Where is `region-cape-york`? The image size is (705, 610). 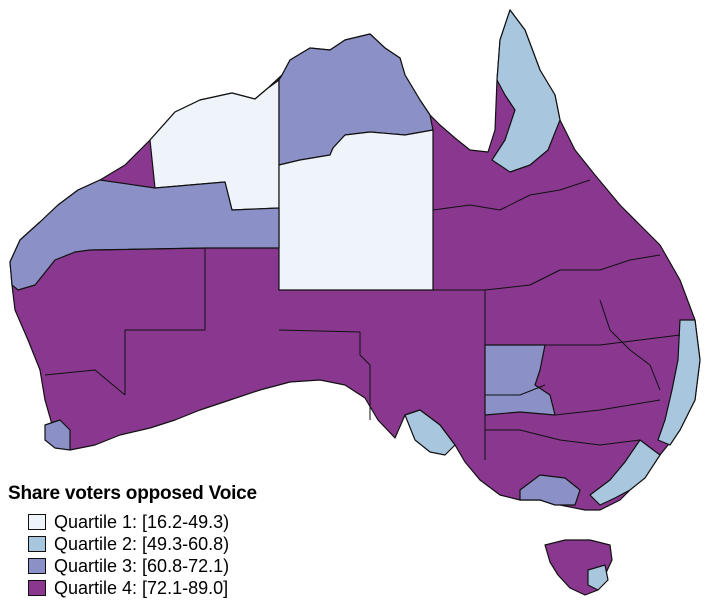
region-cape-york is located at coordinates (526, 91).